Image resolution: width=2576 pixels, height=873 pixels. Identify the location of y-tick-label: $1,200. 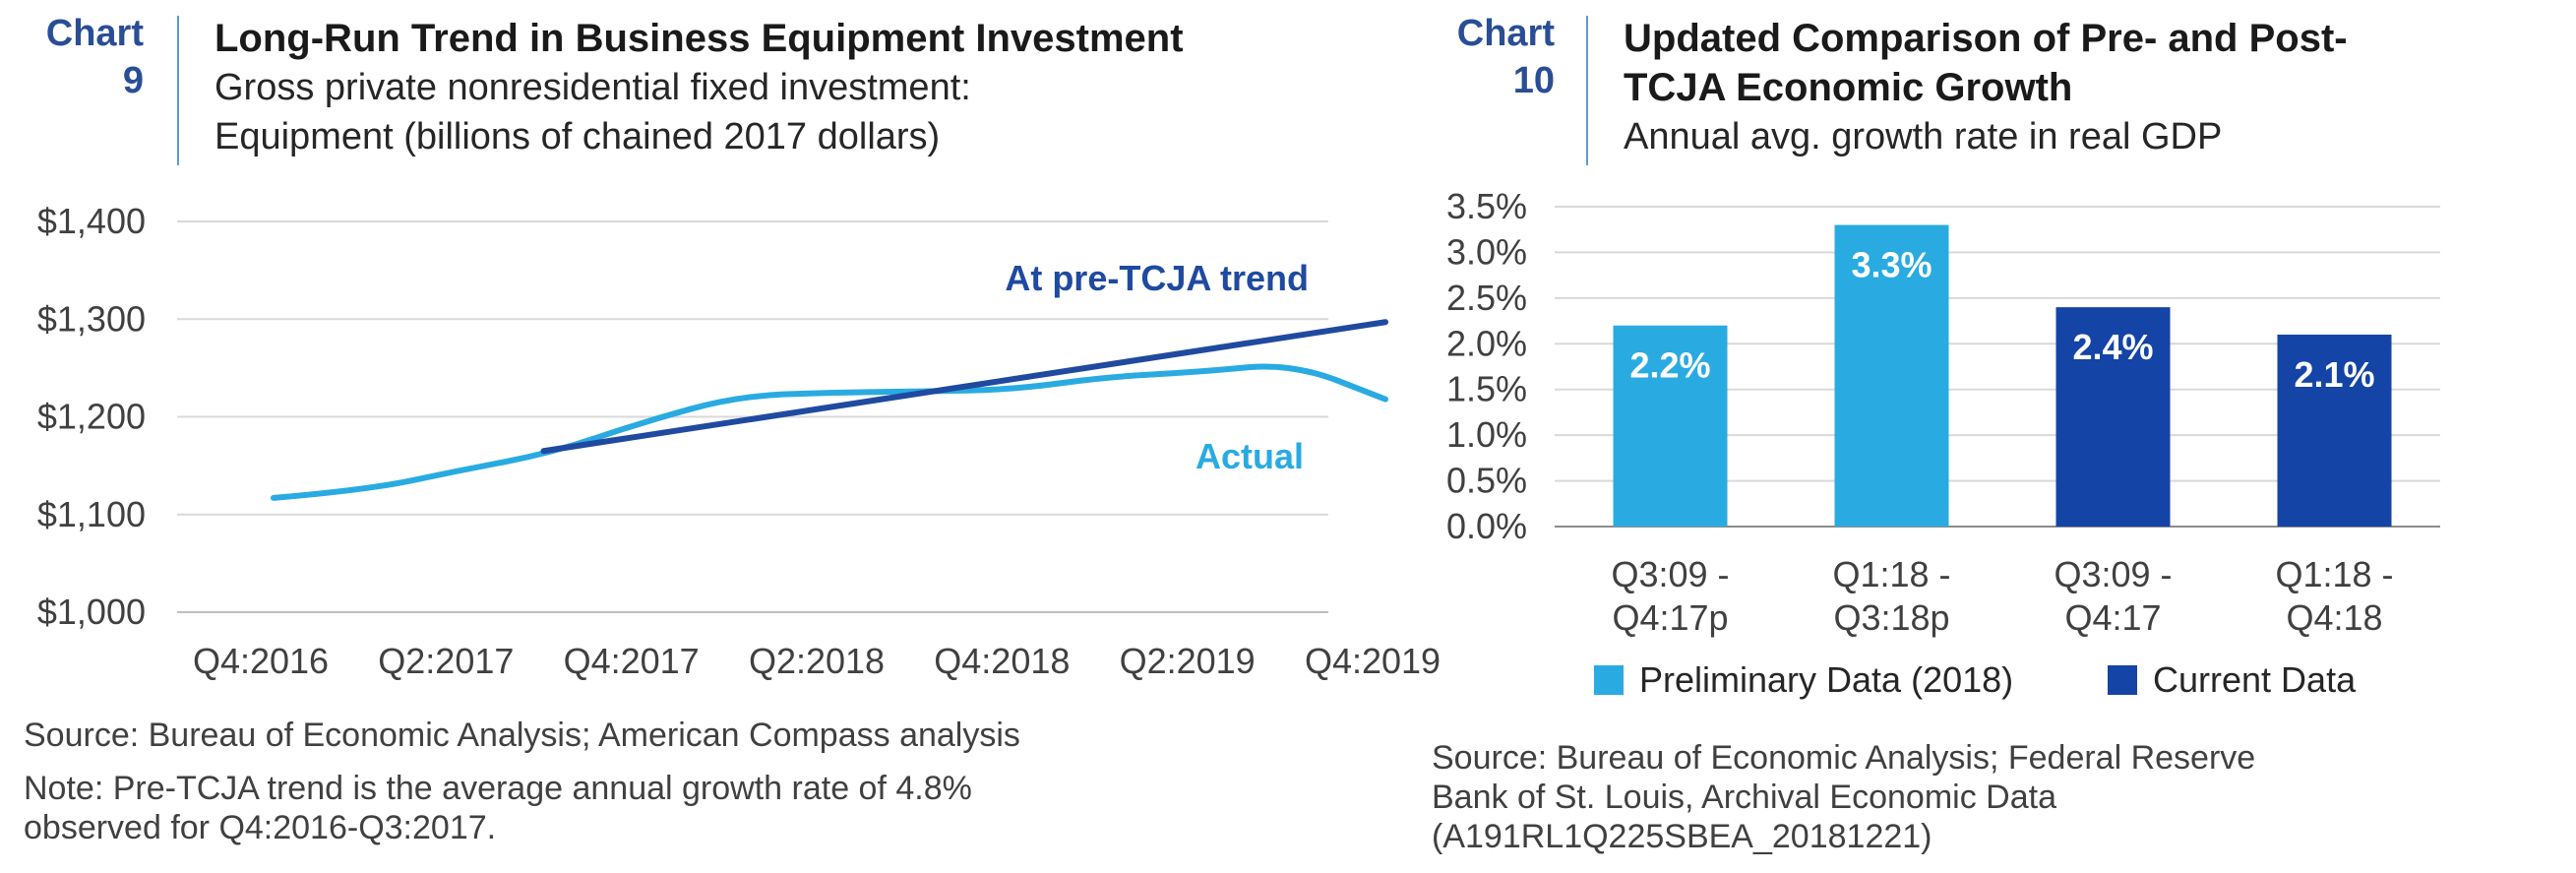
(91, 417).